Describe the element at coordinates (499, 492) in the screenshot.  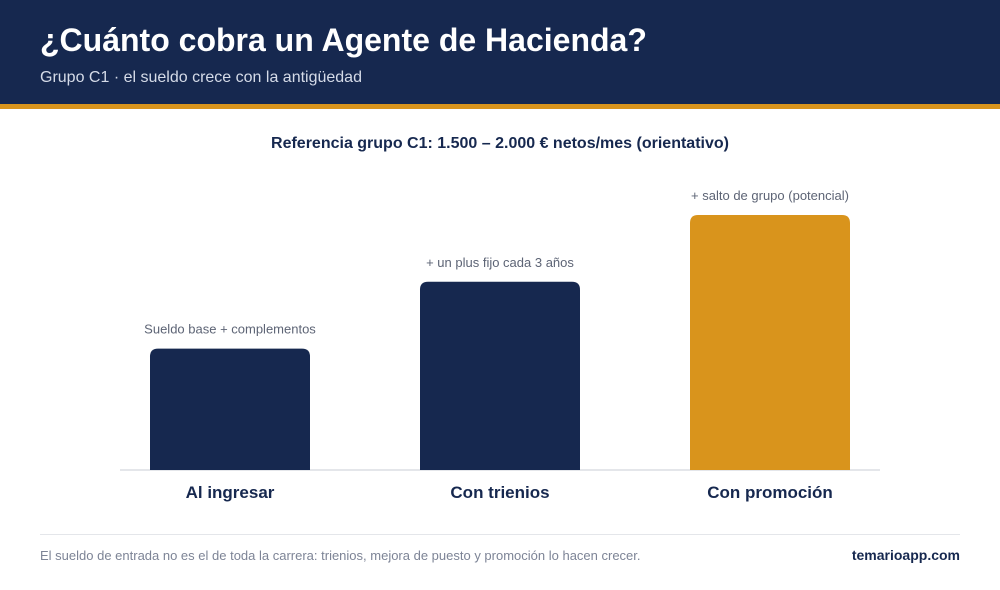
I see `category-label-2: Con trienios` at that location.